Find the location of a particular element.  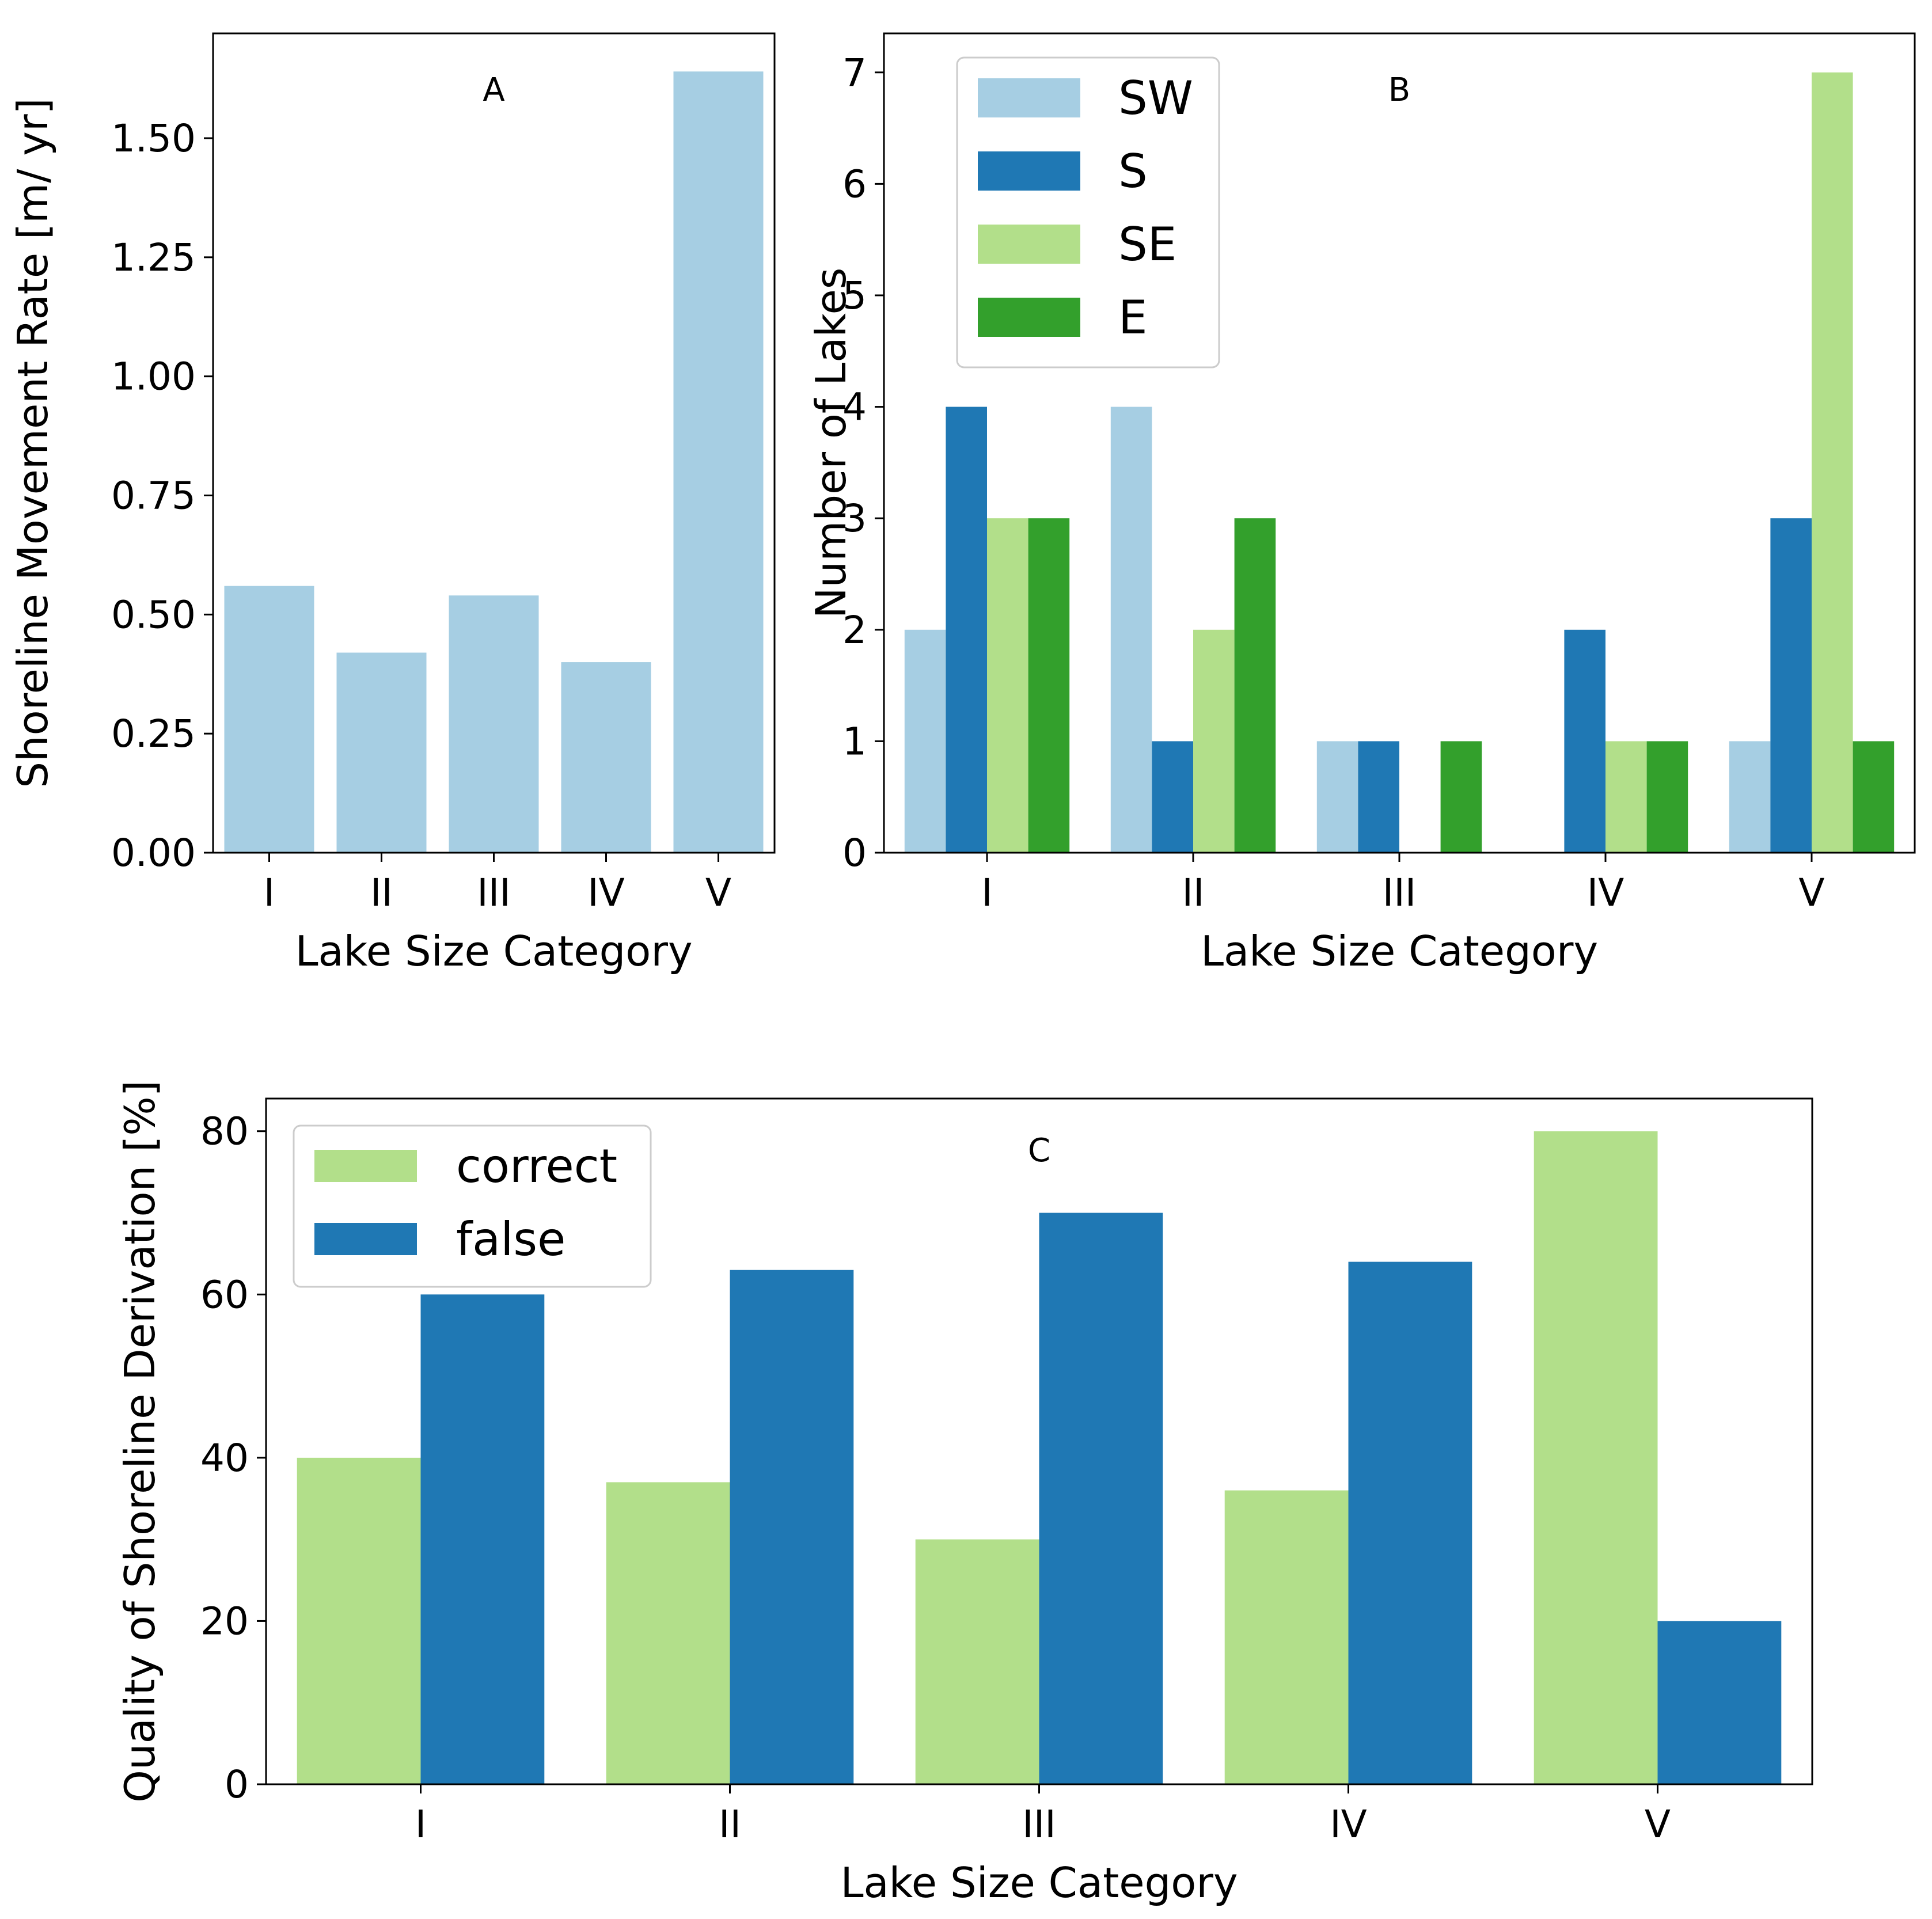

bar-c-correct-iv is located at coordinates (1286, 1637).